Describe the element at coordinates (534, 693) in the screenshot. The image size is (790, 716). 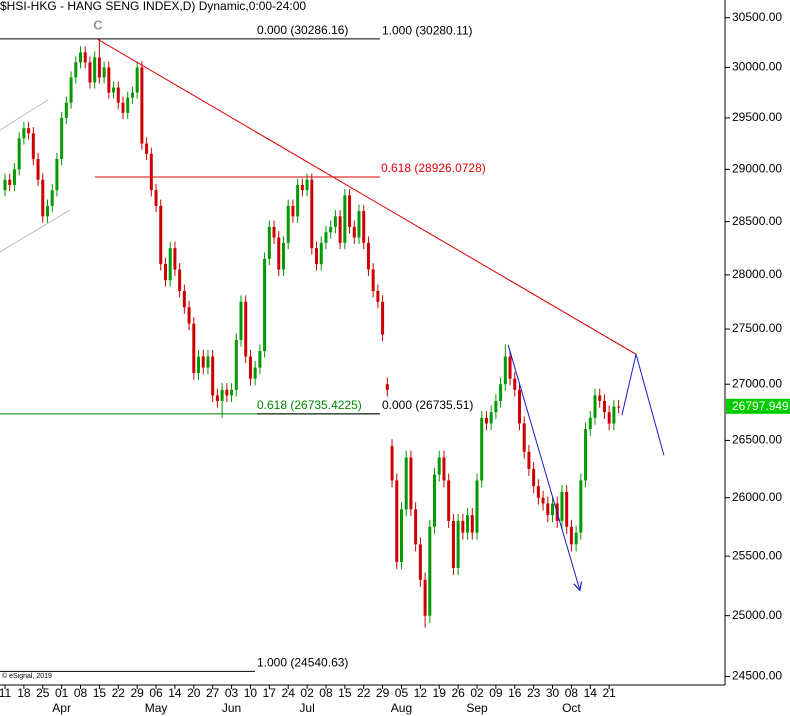
I see `x-tick-label: 23` at that location.